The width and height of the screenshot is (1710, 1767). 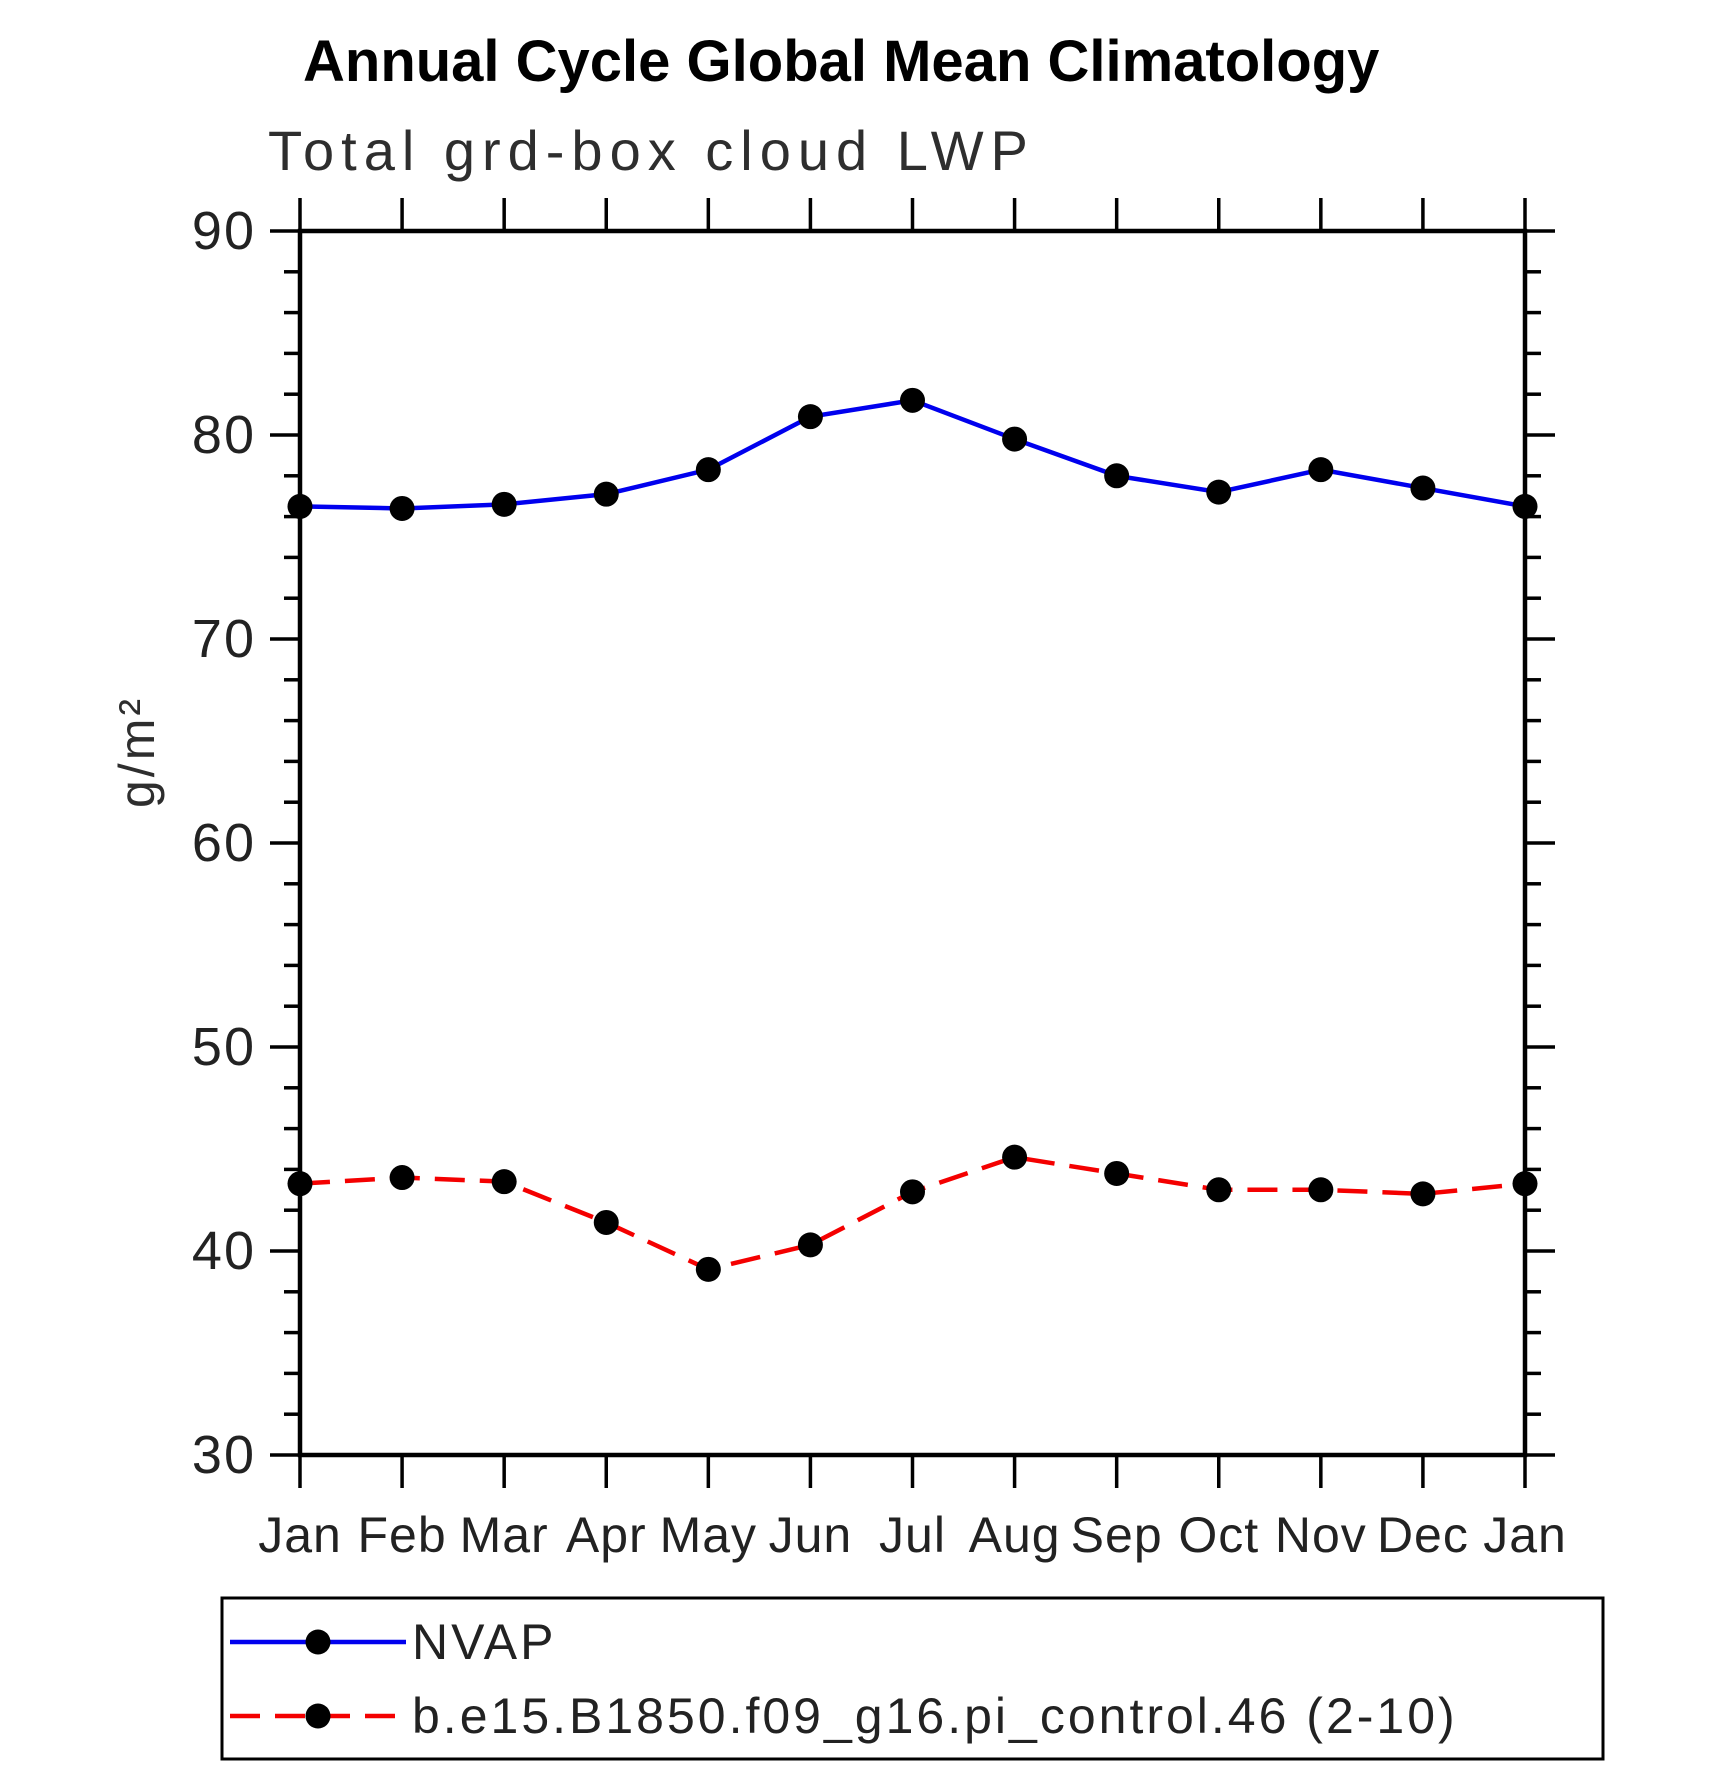 What do you see at coordinates (223, 639) in the screenshot?
I see `y-tick-label: 70` at bounding box center [223, 639].